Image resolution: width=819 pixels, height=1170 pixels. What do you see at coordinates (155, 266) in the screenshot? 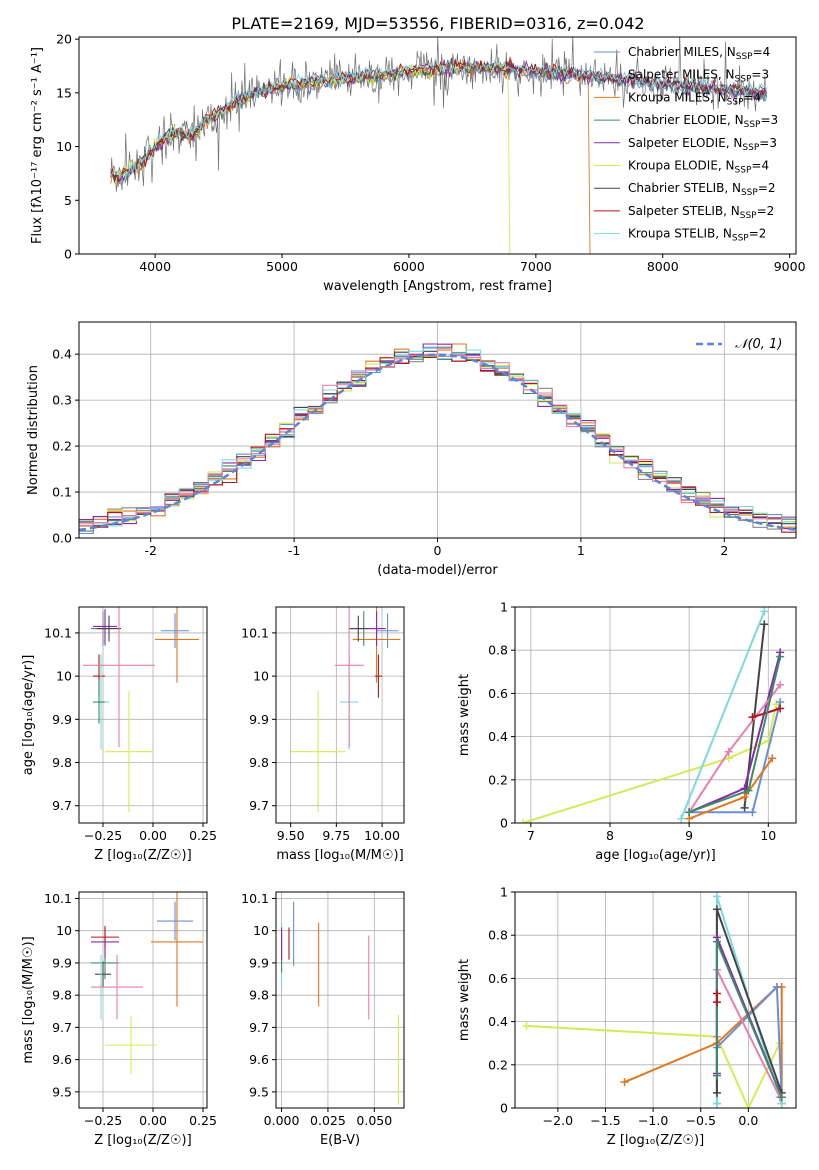
I see `x-tick-label: 4000` at bounding box center [155, 266].